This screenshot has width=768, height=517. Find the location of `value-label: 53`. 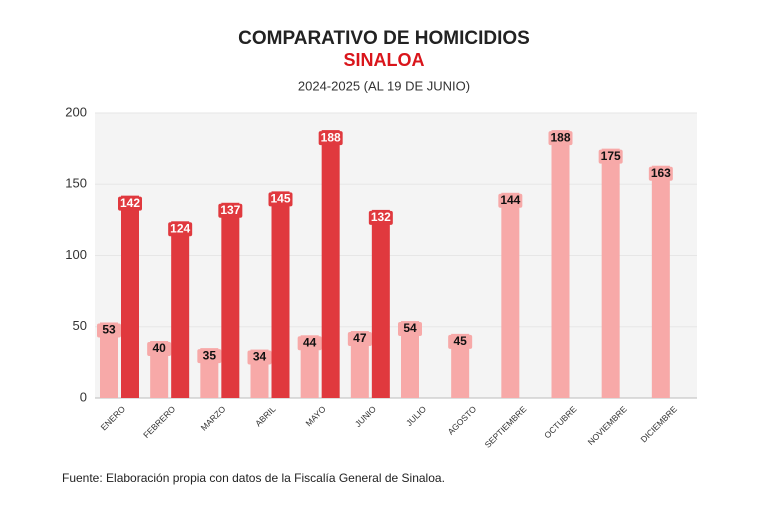

value-label: 53 is located at coordinates (109, 330).